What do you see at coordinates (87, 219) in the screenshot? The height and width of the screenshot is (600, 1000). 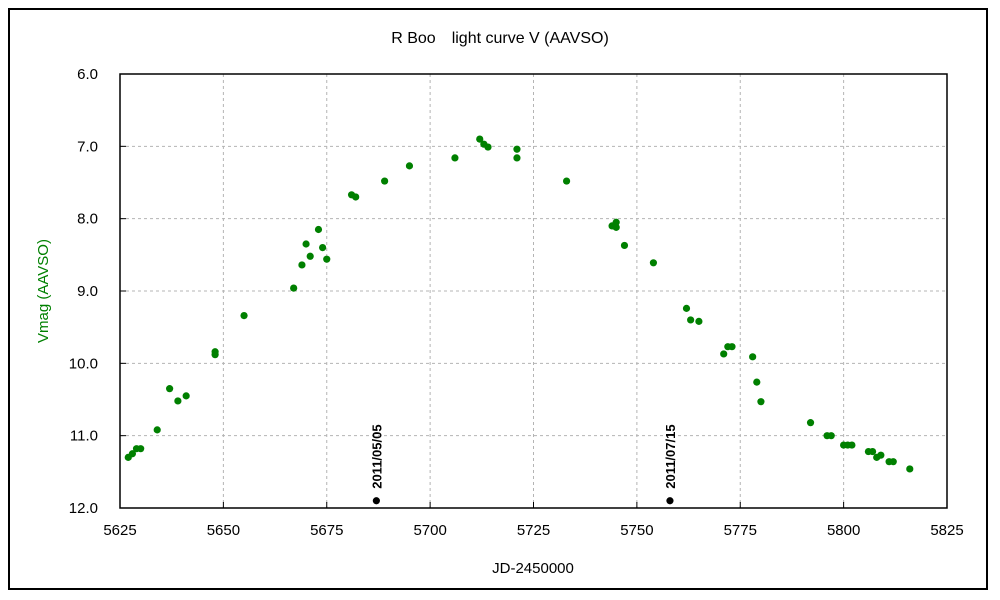 I see `y-tick-label: 8.0` at bounding box center [87, 219].